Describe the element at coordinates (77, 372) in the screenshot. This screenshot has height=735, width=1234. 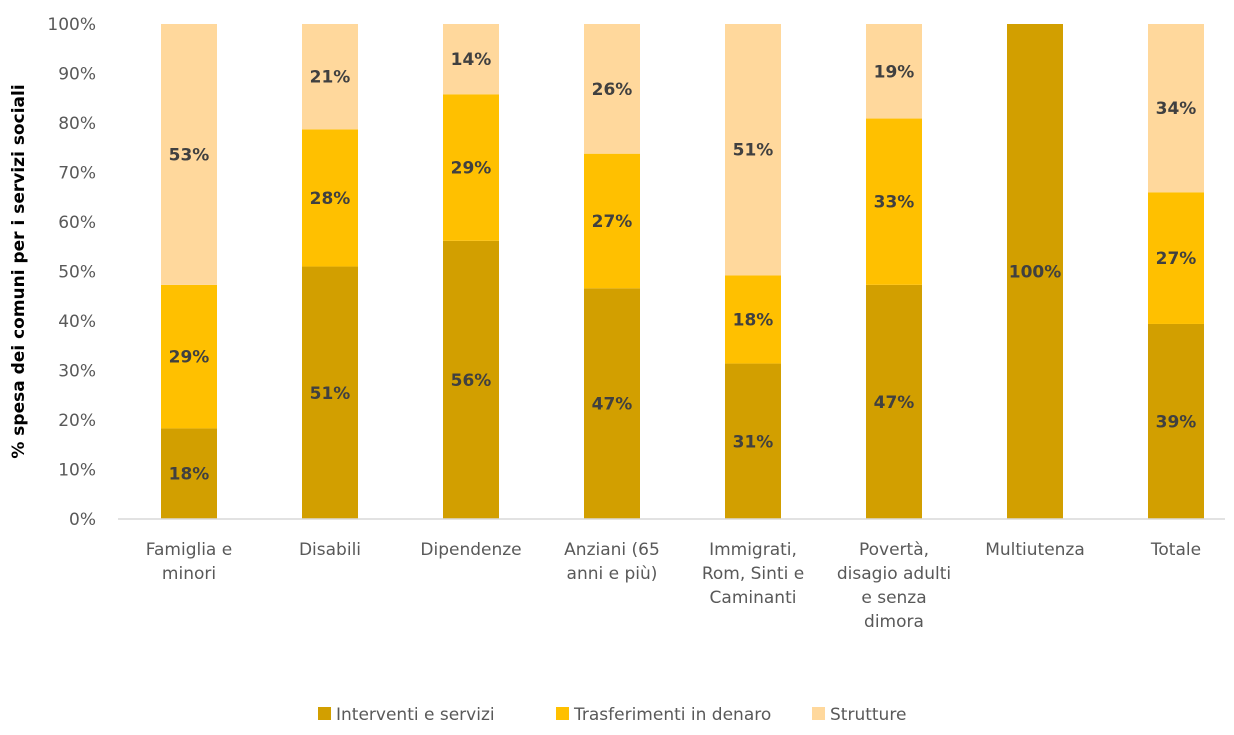
I see `y-tick-label: 30%` at that location.